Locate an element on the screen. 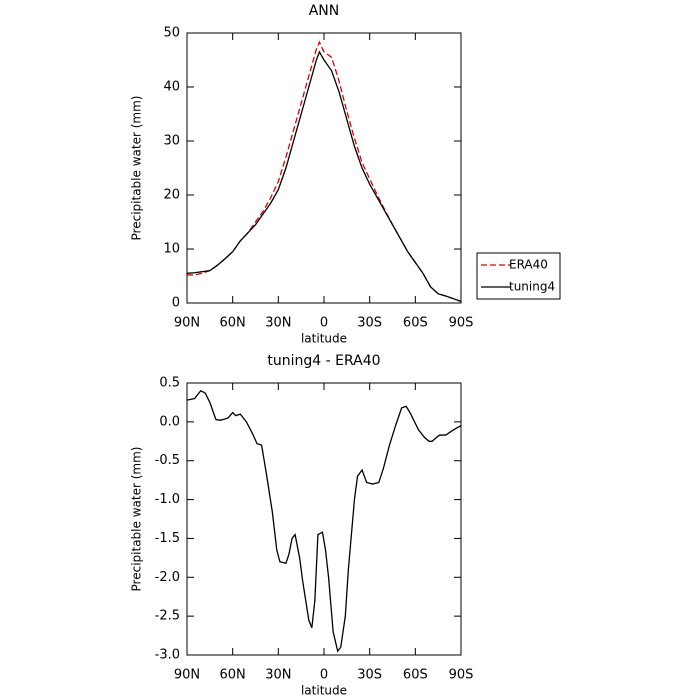 The image size is (700, 700). y-tick-label: -2.0 is located at coordinates (167, 577).